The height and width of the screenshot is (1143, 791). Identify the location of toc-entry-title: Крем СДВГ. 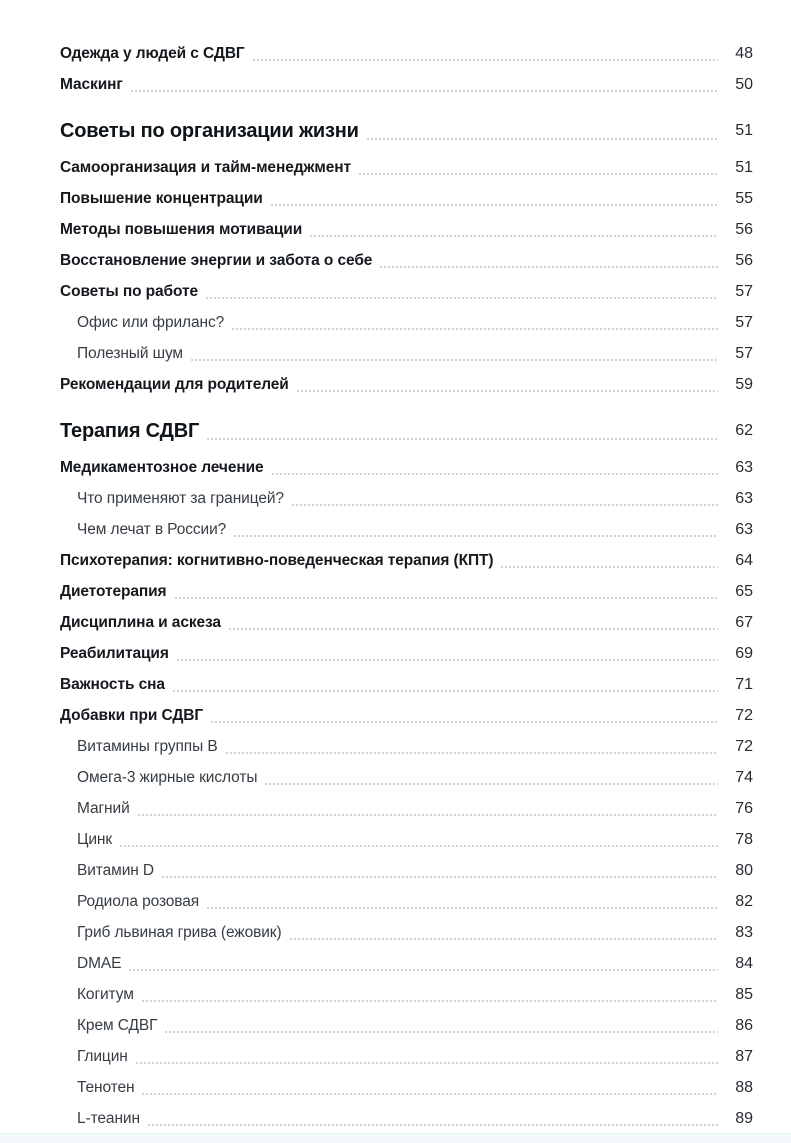
(117, 1025).